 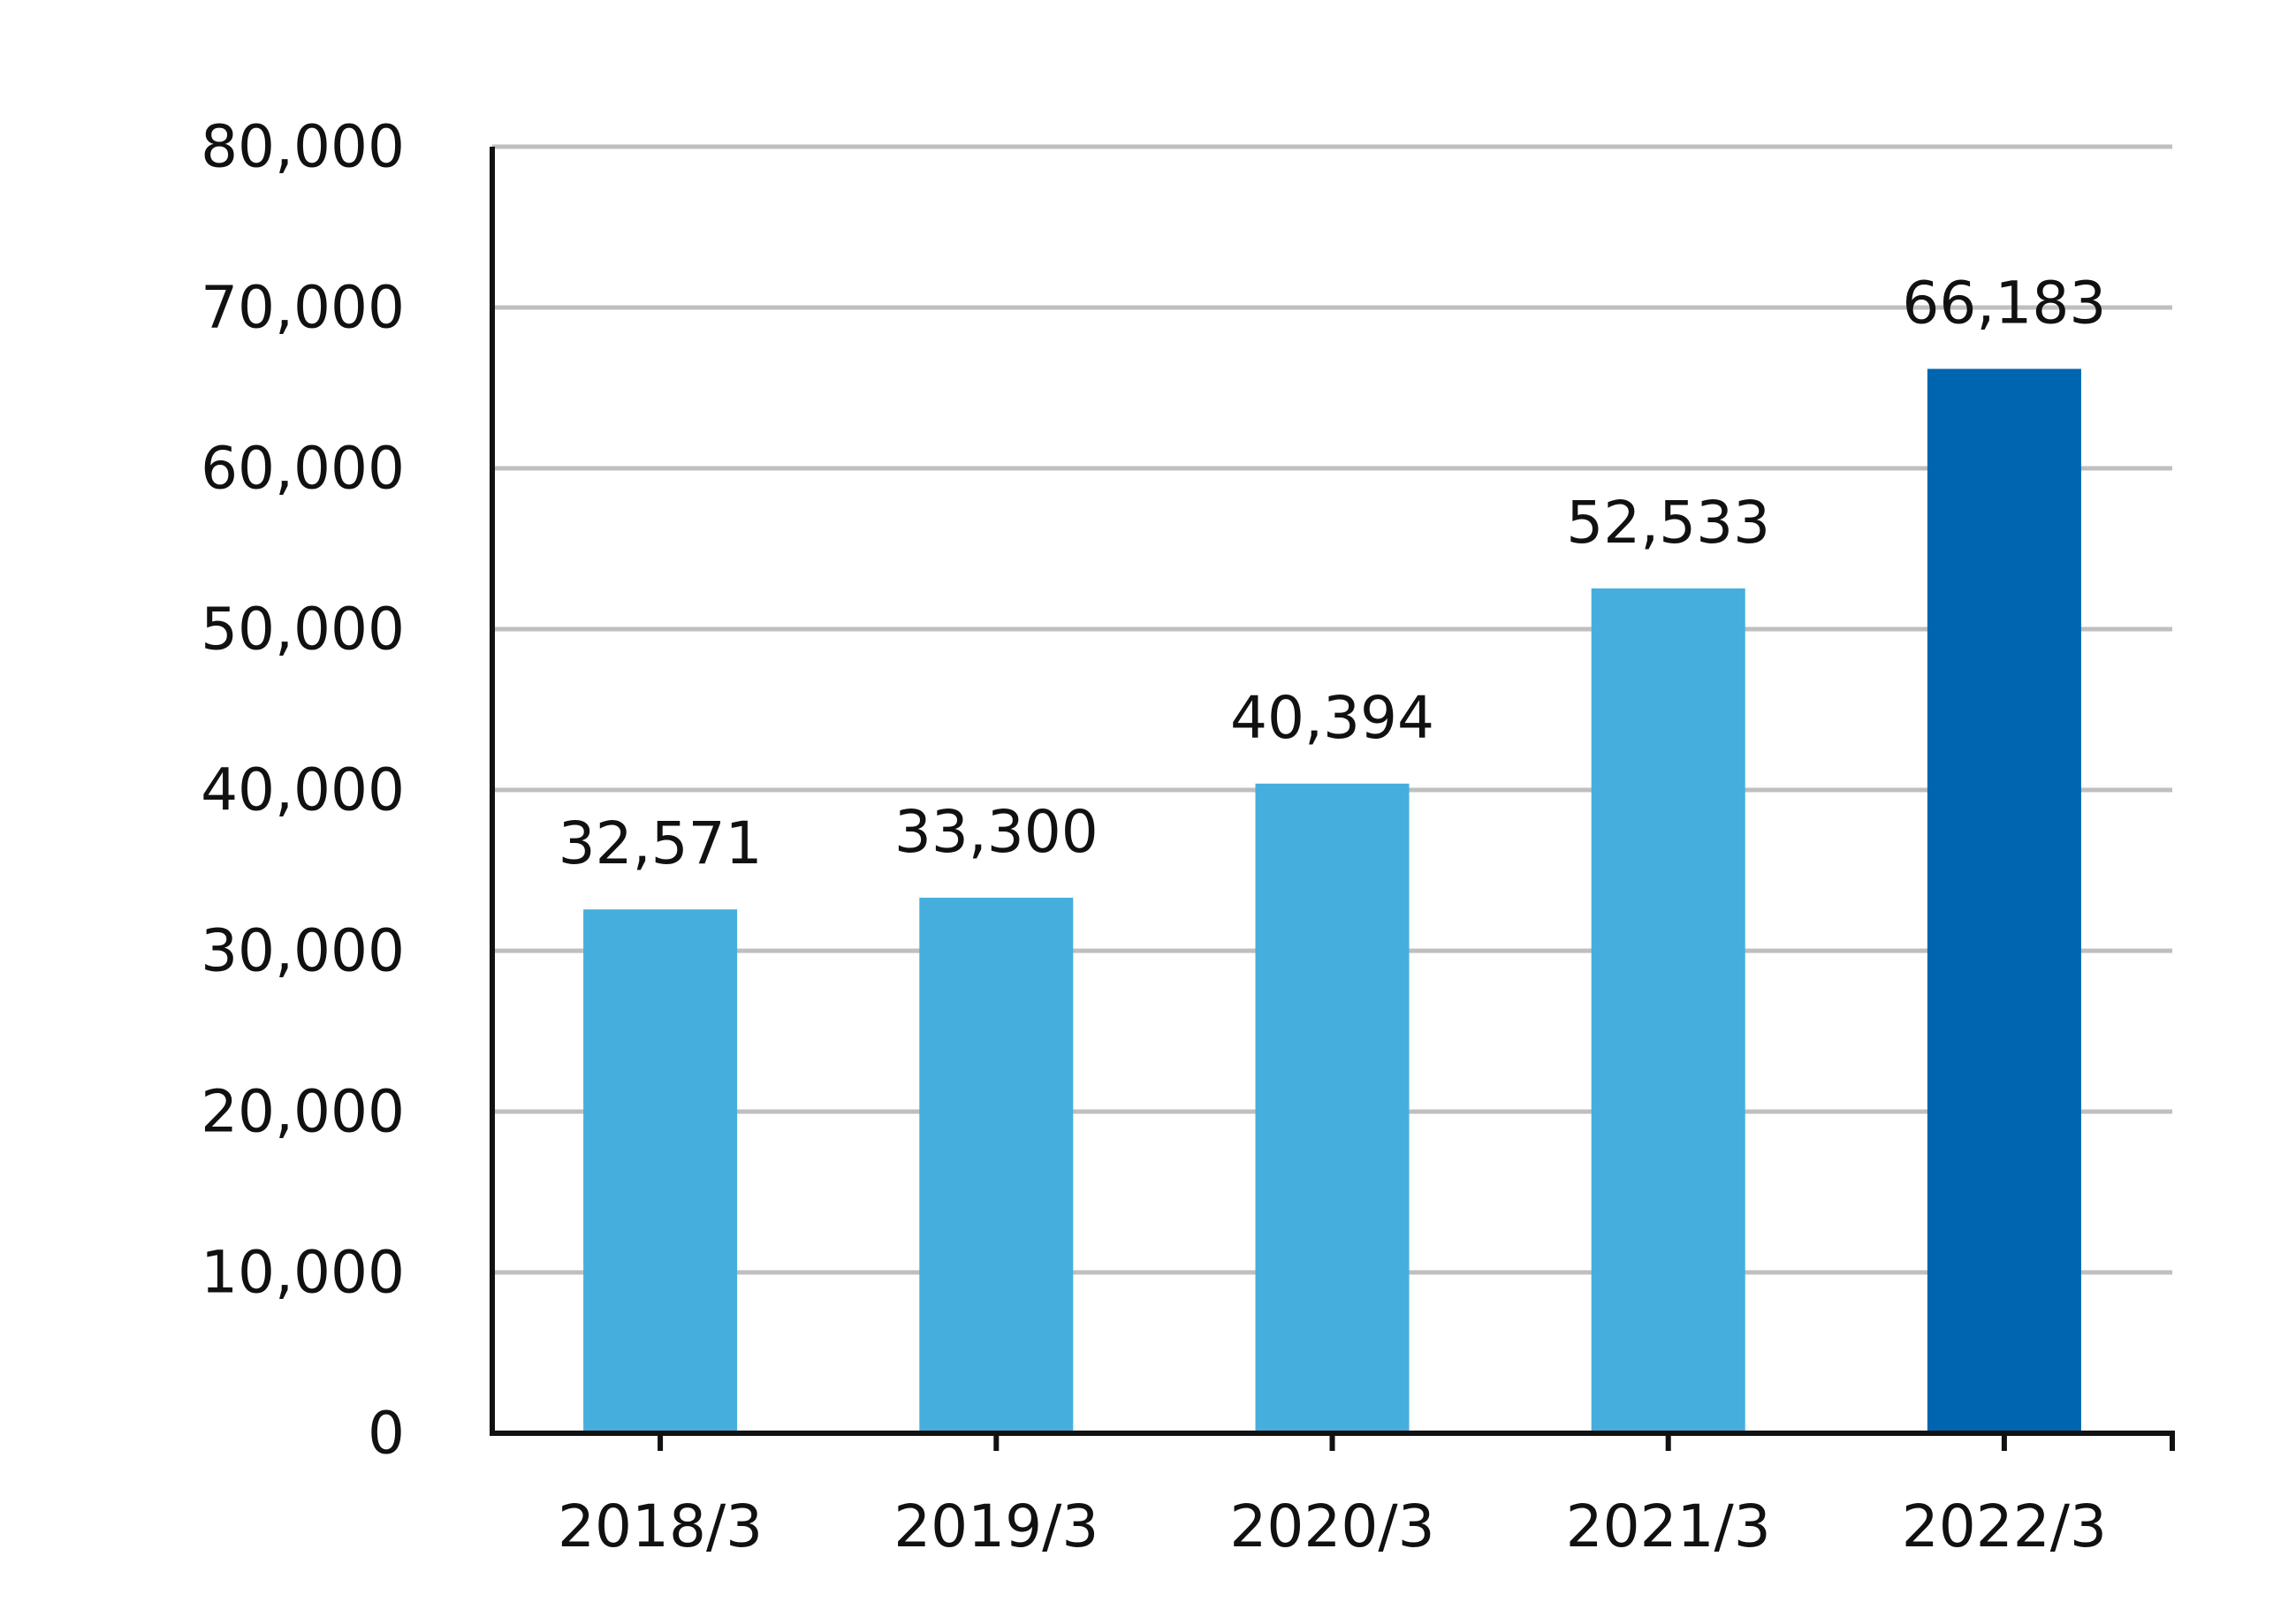 I want to click on y-tick-label: 60,000, so click(x=303, y=469).